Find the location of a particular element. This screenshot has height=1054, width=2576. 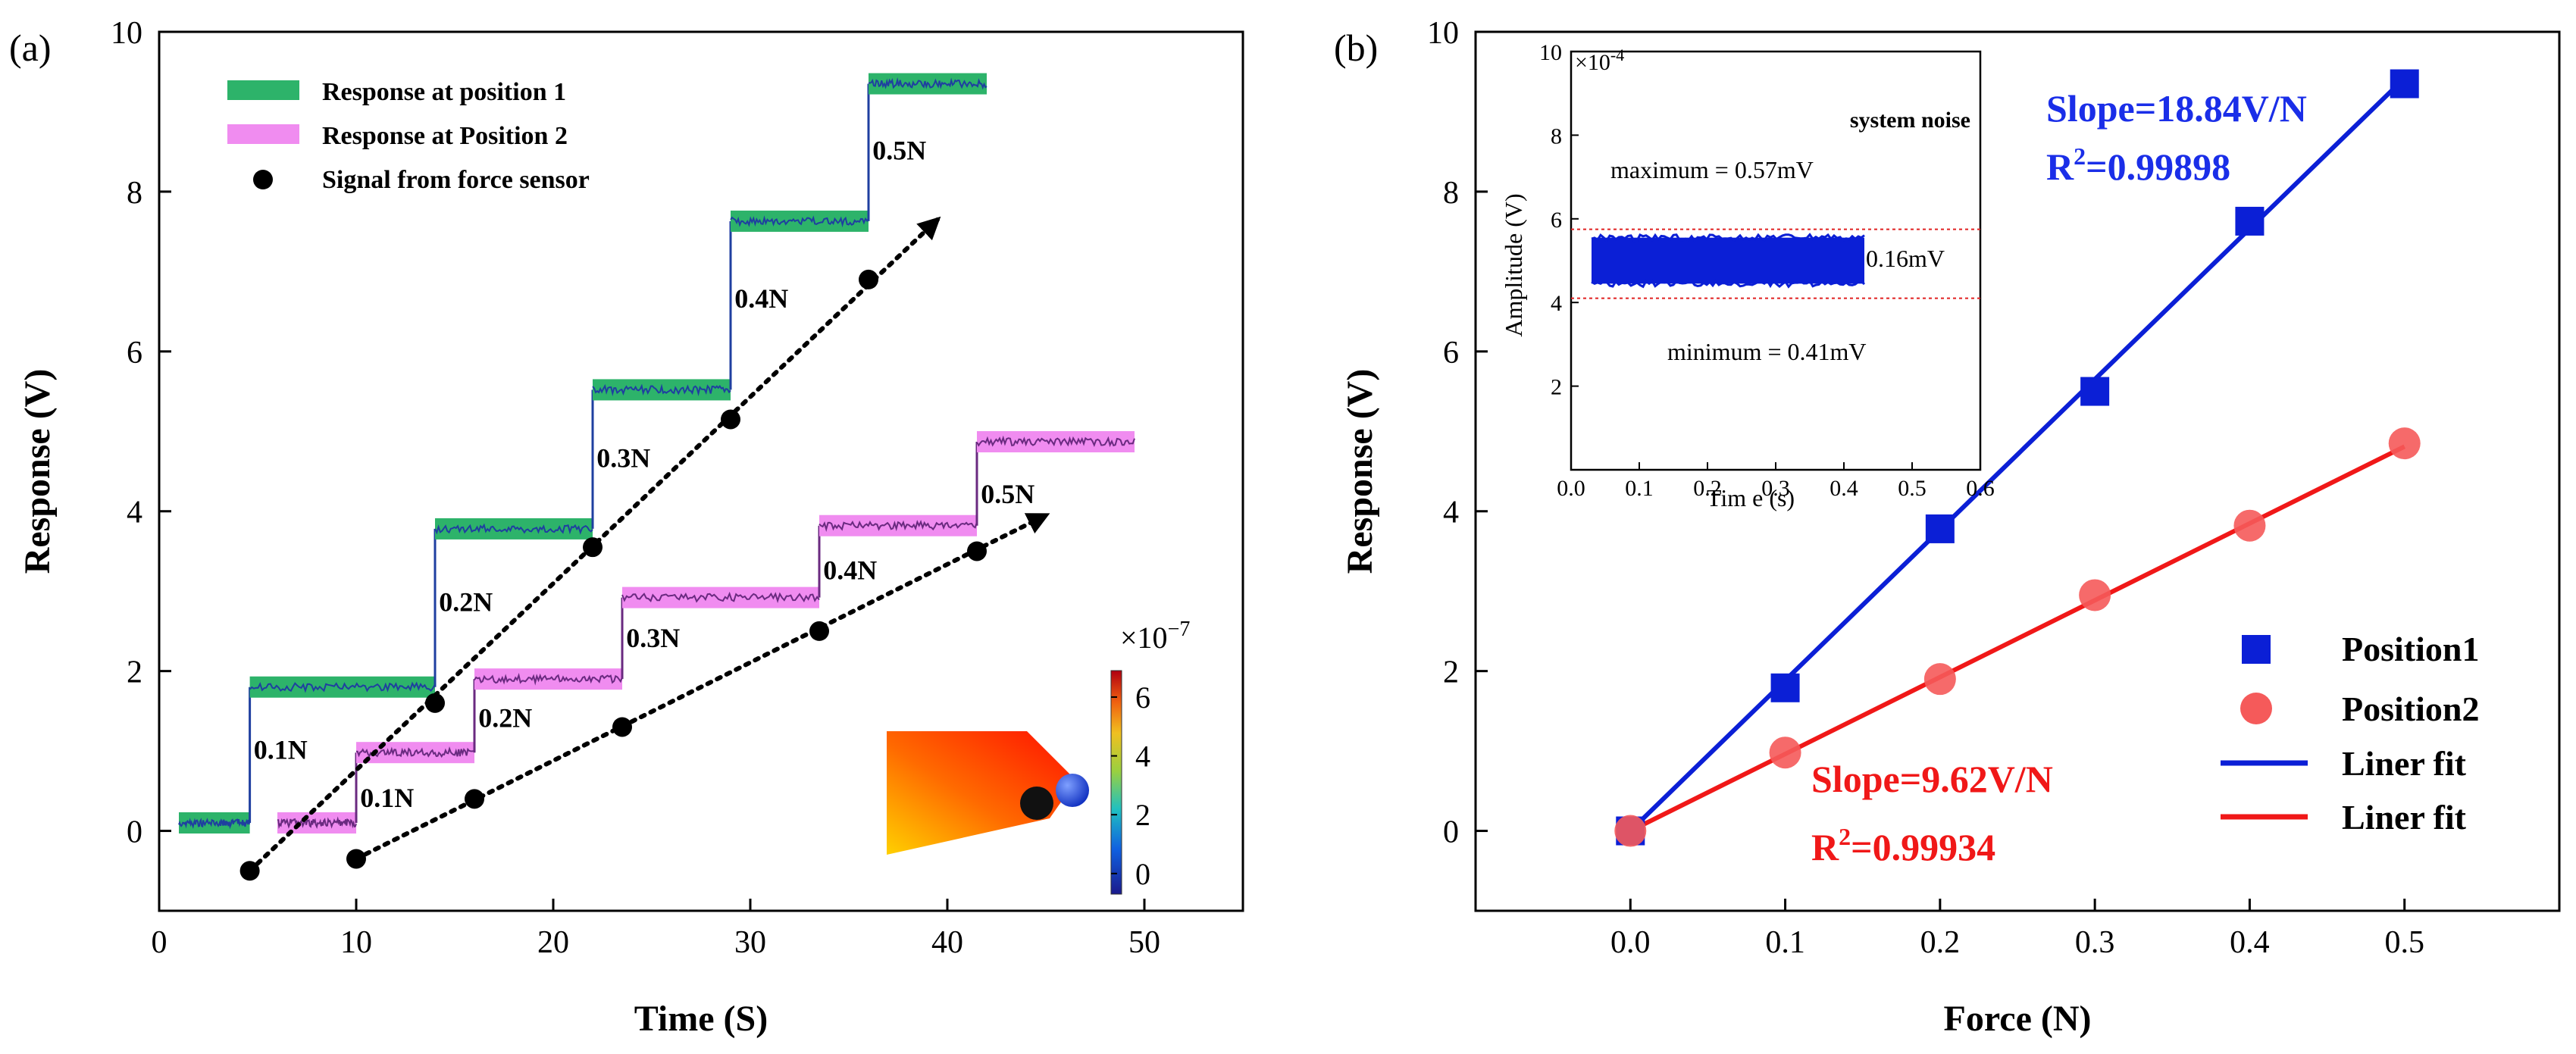

stress-fan-shape is located at coordinates (982, 793).